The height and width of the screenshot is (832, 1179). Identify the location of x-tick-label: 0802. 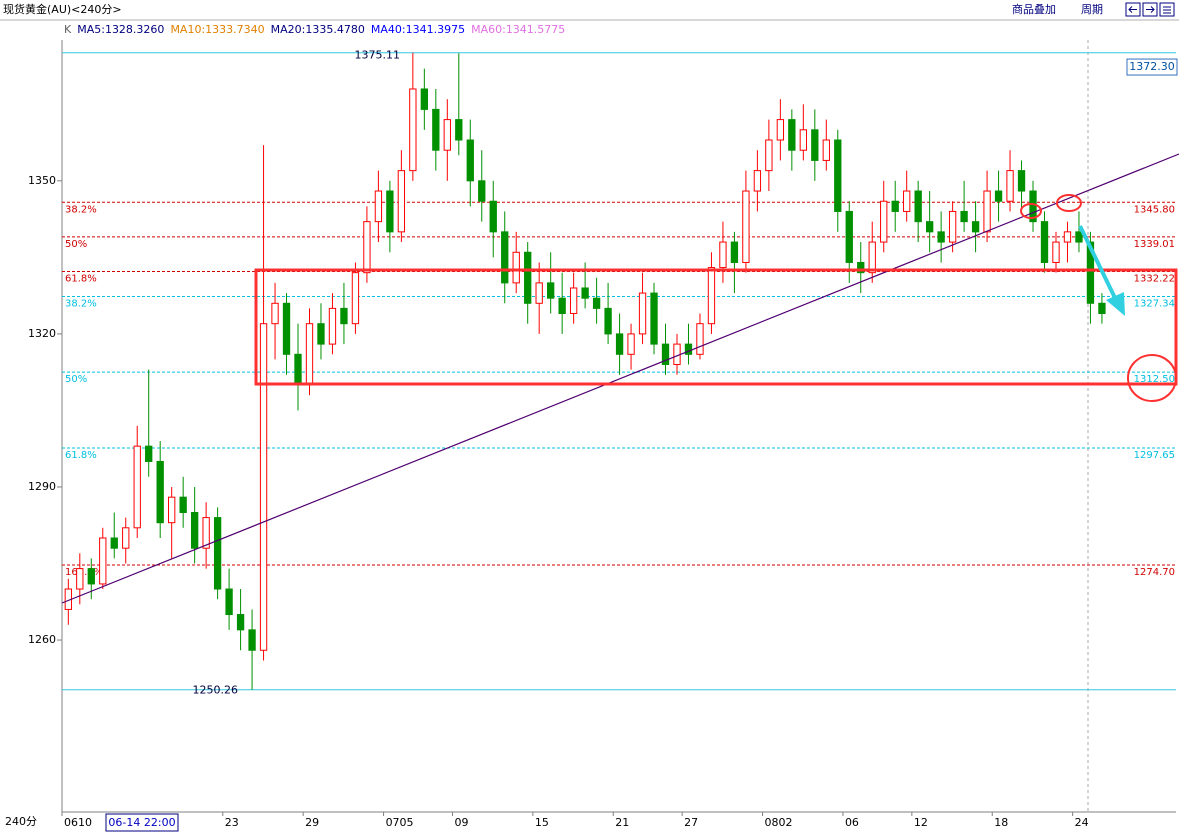
(779, 822).